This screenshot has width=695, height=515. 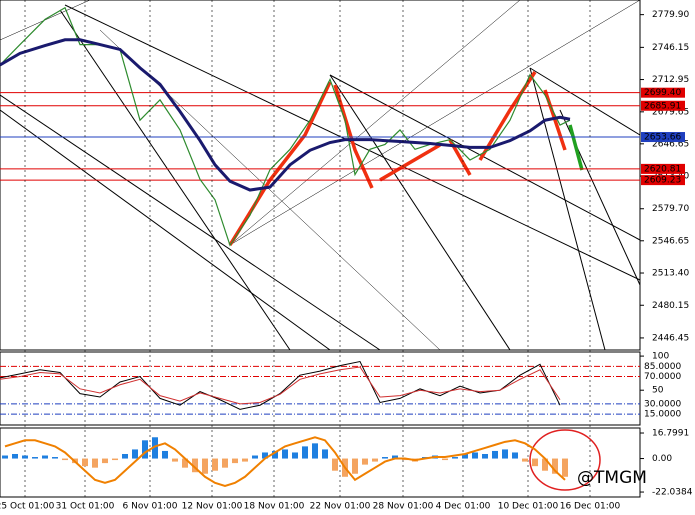 What do you see at coordinates (670, 15) in the screenshot?
I see `y-tick-label: 2779.90` at bounding box center [670, 15].